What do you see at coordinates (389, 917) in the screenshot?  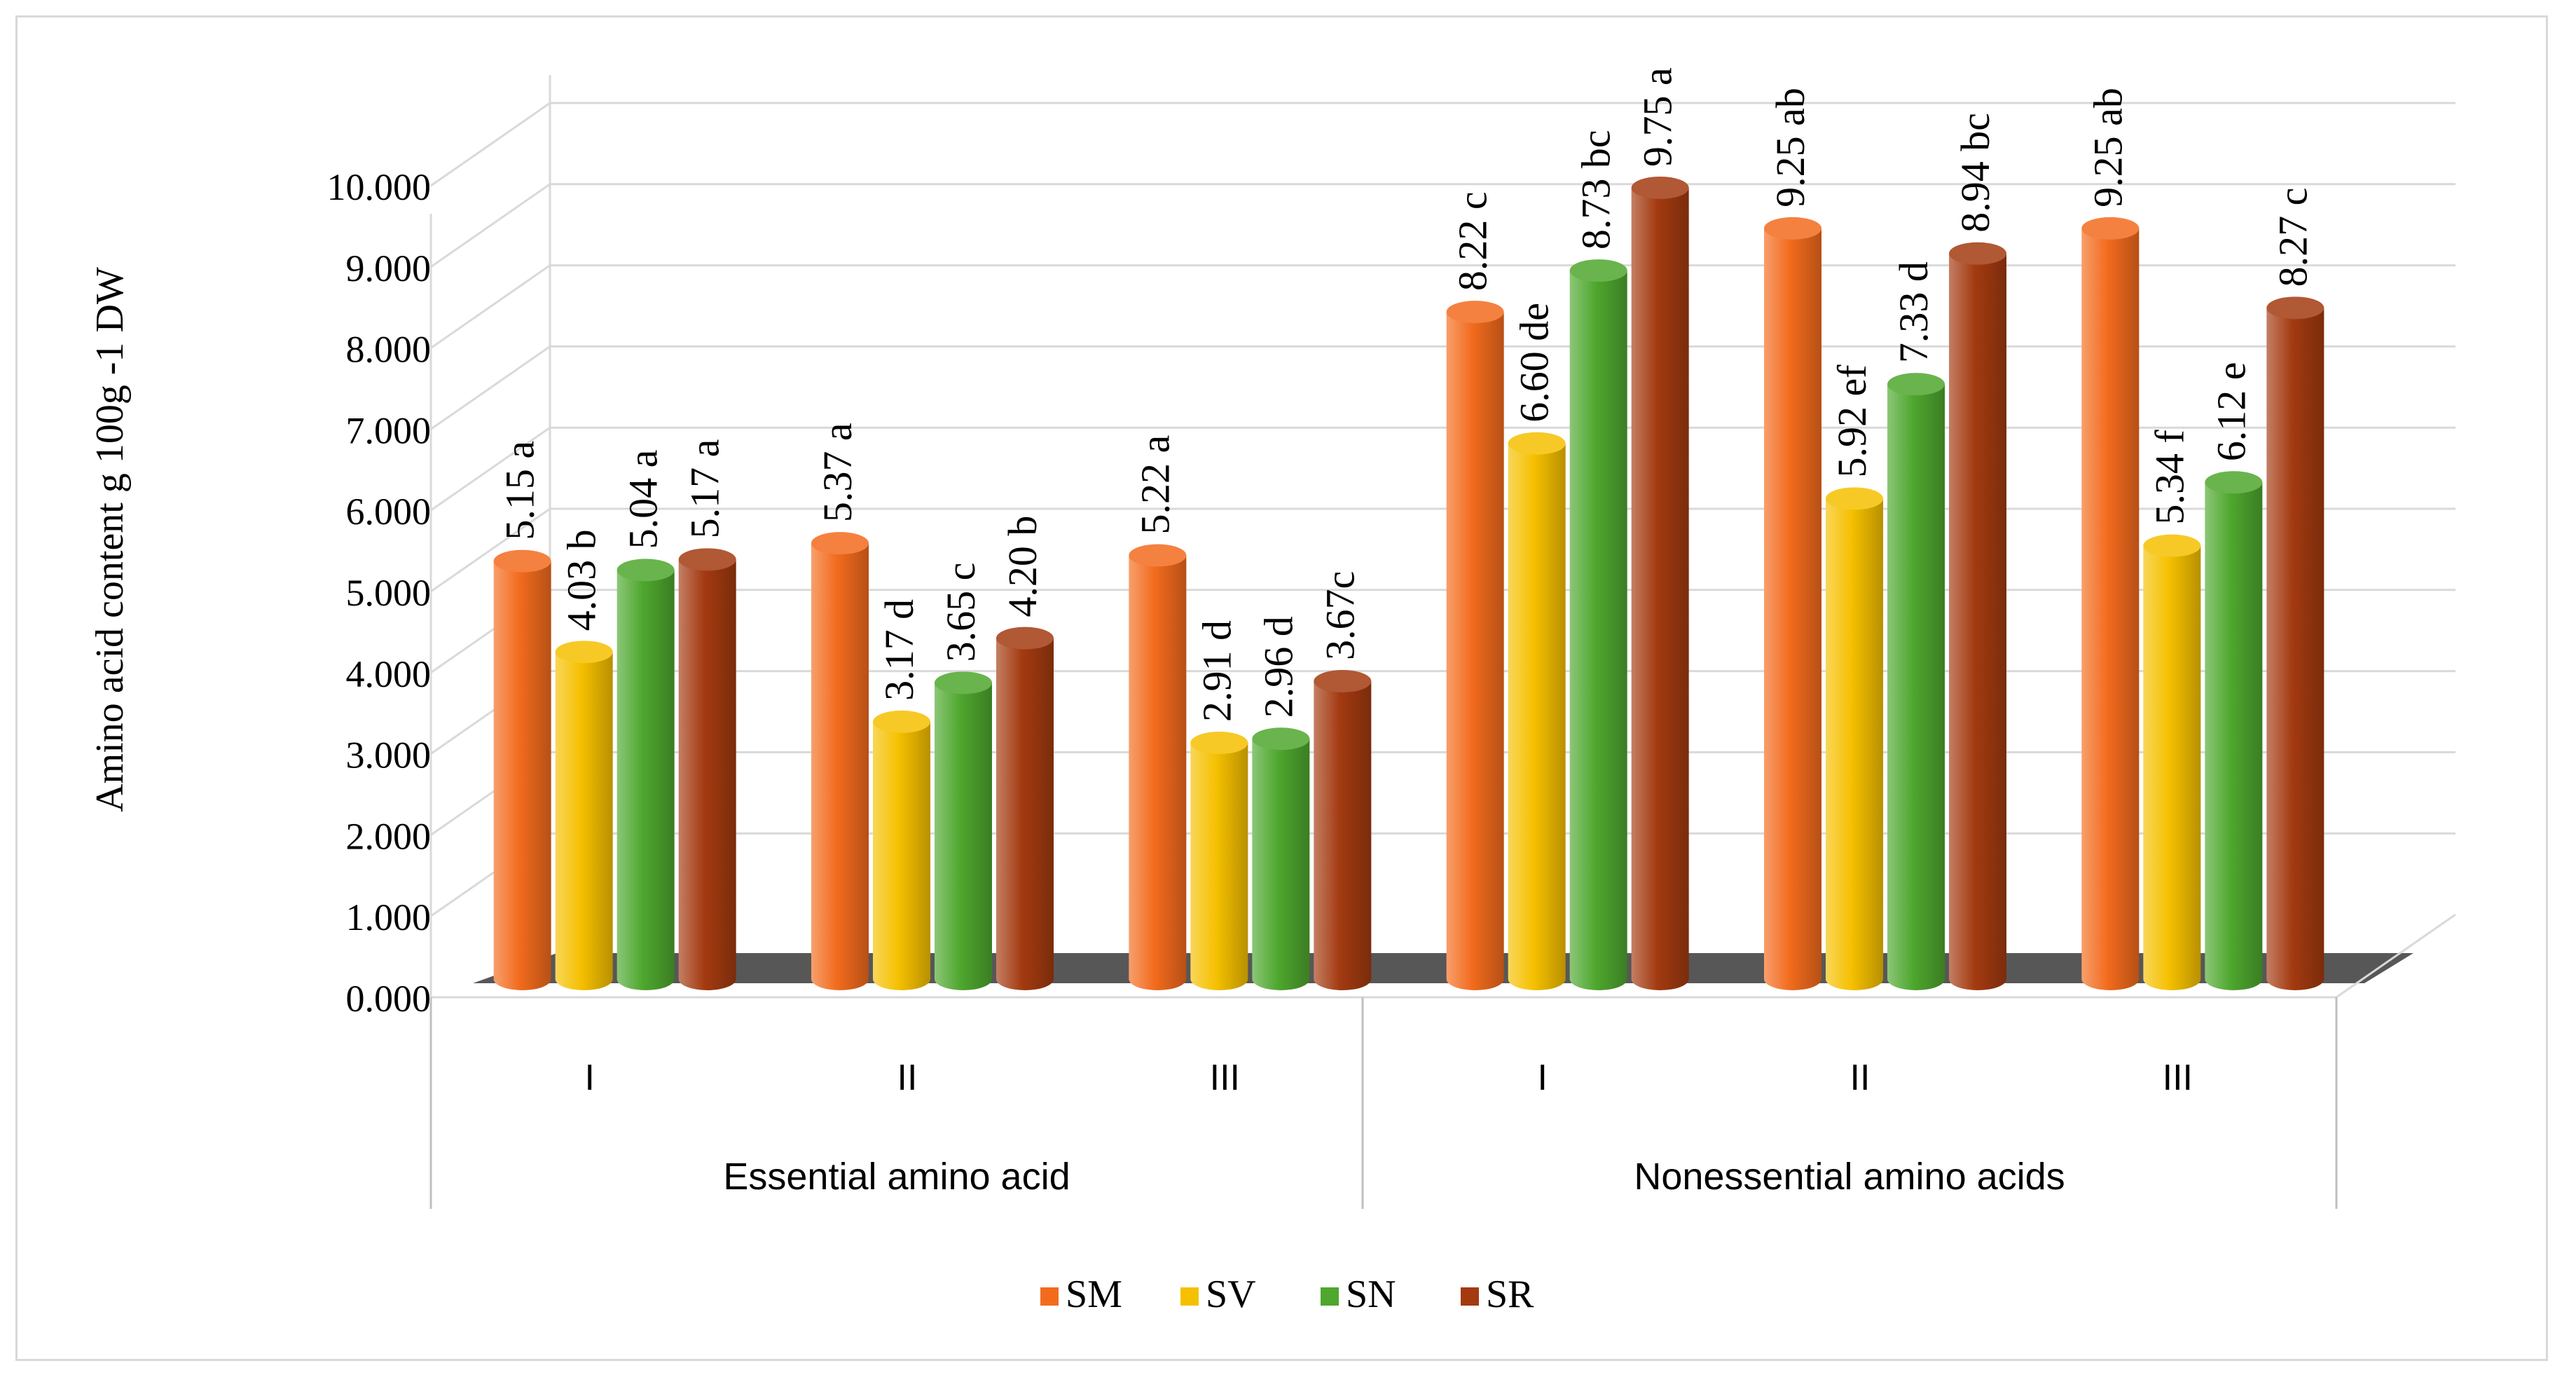 I see `y-tick-label: 1.000` at bounding box center [389, 917].